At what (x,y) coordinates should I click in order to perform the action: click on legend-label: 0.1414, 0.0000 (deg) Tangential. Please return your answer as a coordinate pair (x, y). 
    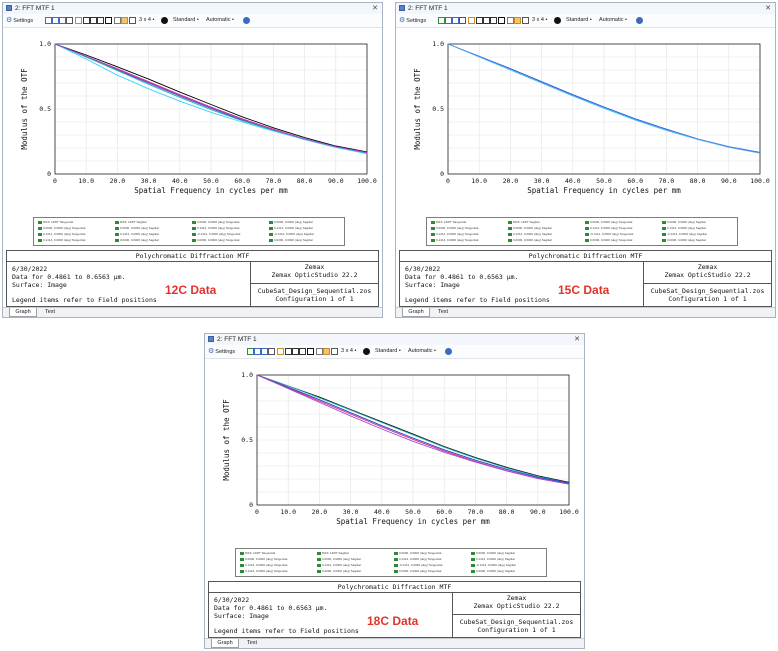
    Looking at the image, I should click on (218, 228).